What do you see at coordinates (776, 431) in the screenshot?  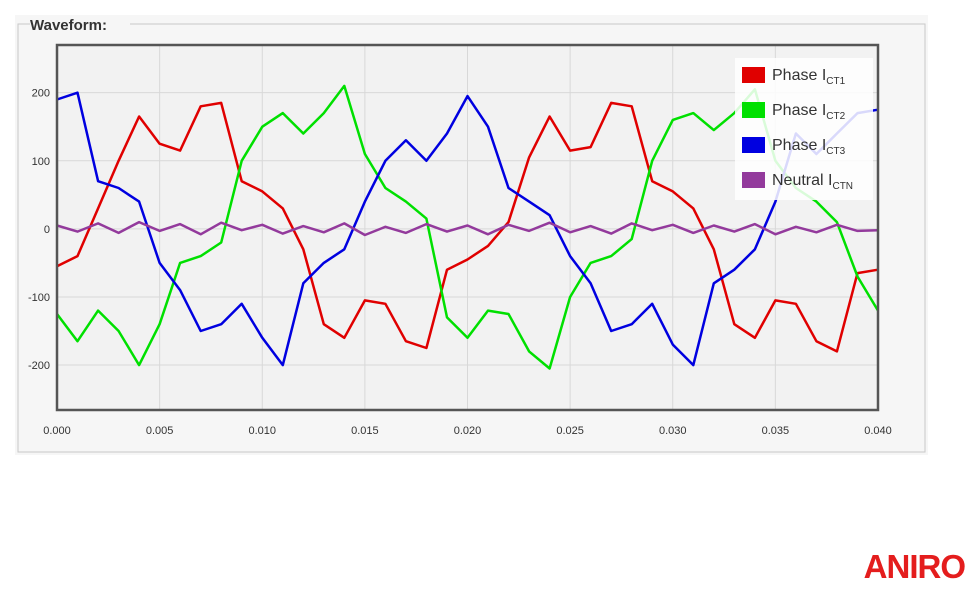 I see `x-tick-label: 0.035` at bounding box center [776, 431].